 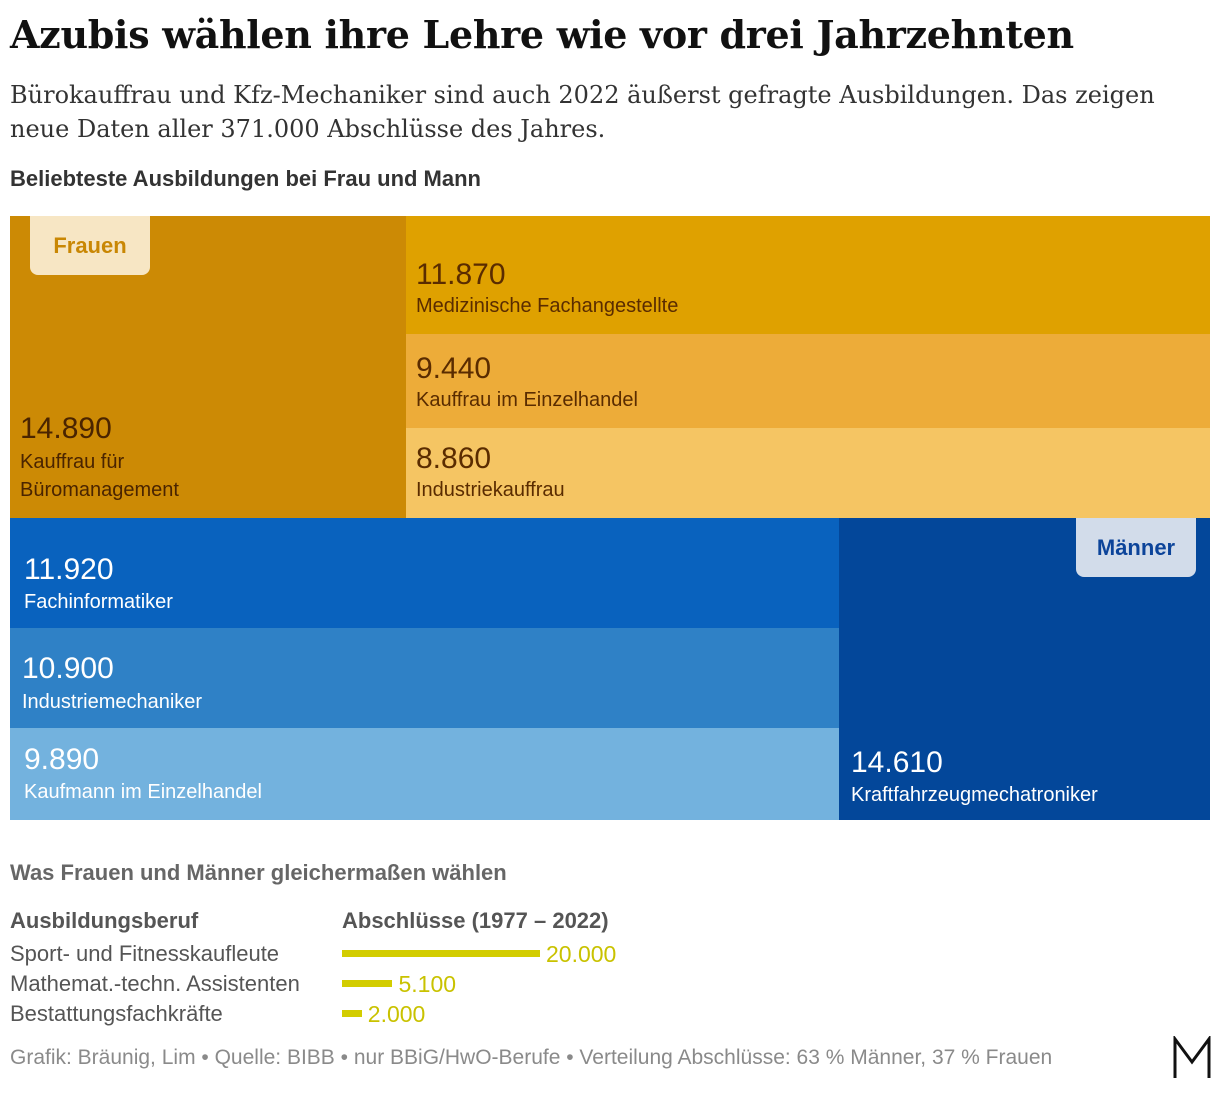 I want to click on bar-row: Bestattungsfachkräfte 2.000, so click(x=360, y=1014).